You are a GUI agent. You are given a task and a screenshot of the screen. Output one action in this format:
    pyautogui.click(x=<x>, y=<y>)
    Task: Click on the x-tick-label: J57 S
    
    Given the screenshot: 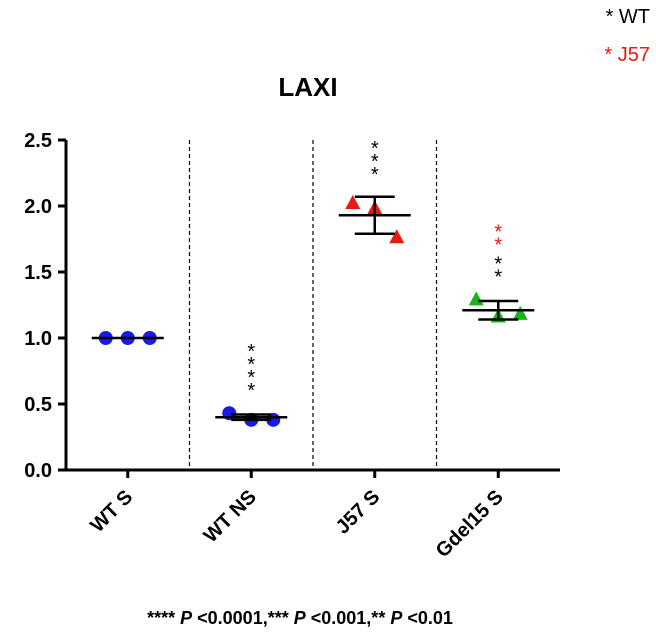 What is the action you would take?
    pyautogui.click(x=358, y=512)
    